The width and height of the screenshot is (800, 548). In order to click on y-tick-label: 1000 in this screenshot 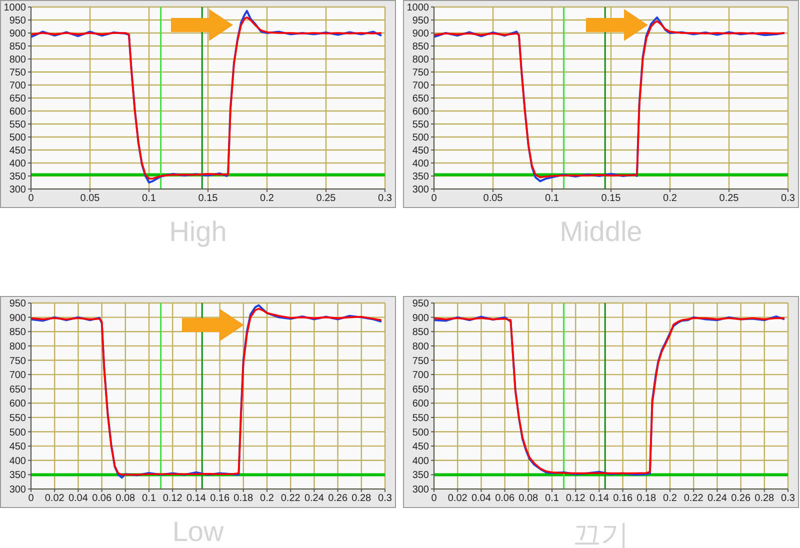, I will do `click(15, 8)`.